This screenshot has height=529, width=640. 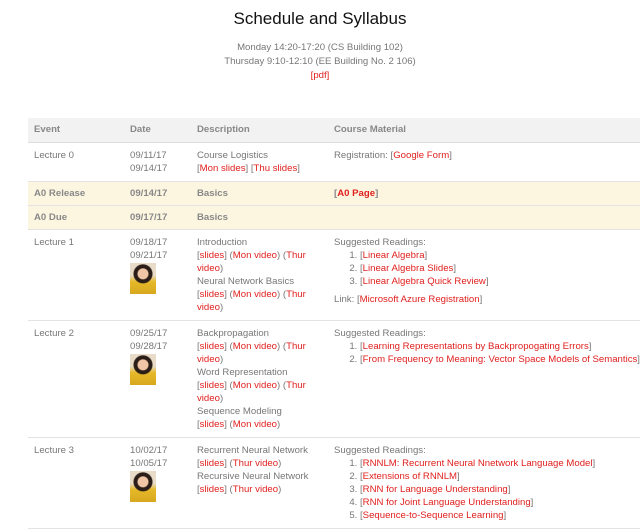 I want to click on reading-item: [Linear Algebra Slides], so click(x=500, y=268).